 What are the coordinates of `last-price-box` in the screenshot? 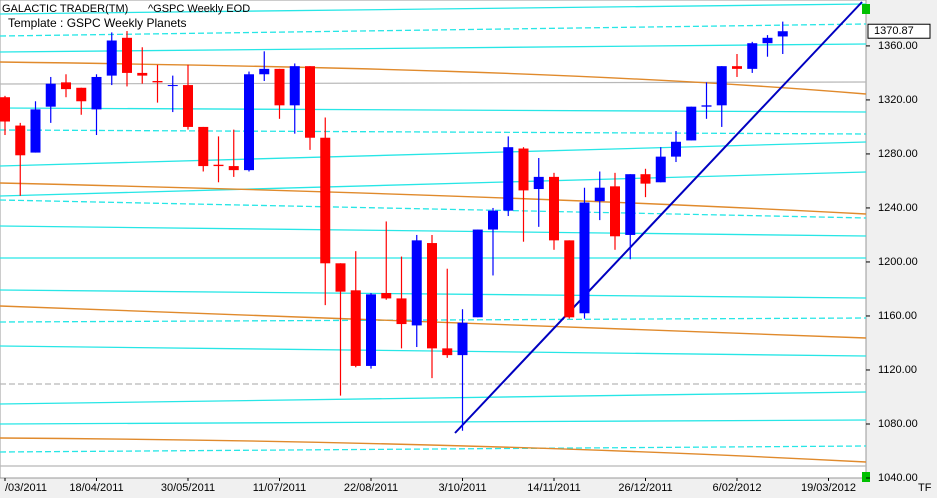 It's located at (899, 31).